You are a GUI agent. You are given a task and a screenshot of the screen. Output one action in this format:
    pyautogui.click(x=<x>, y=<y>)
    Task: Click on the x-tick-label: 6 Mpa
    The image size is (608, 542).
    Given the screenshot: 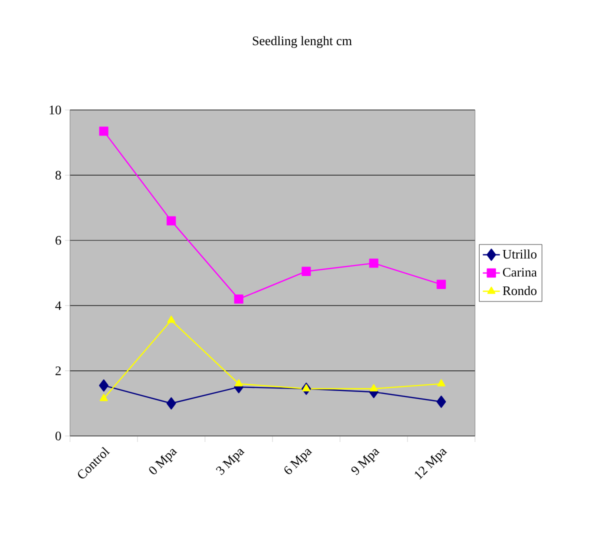 What is the action you would take?
    pyautogui.click(x=298, y=461)
    